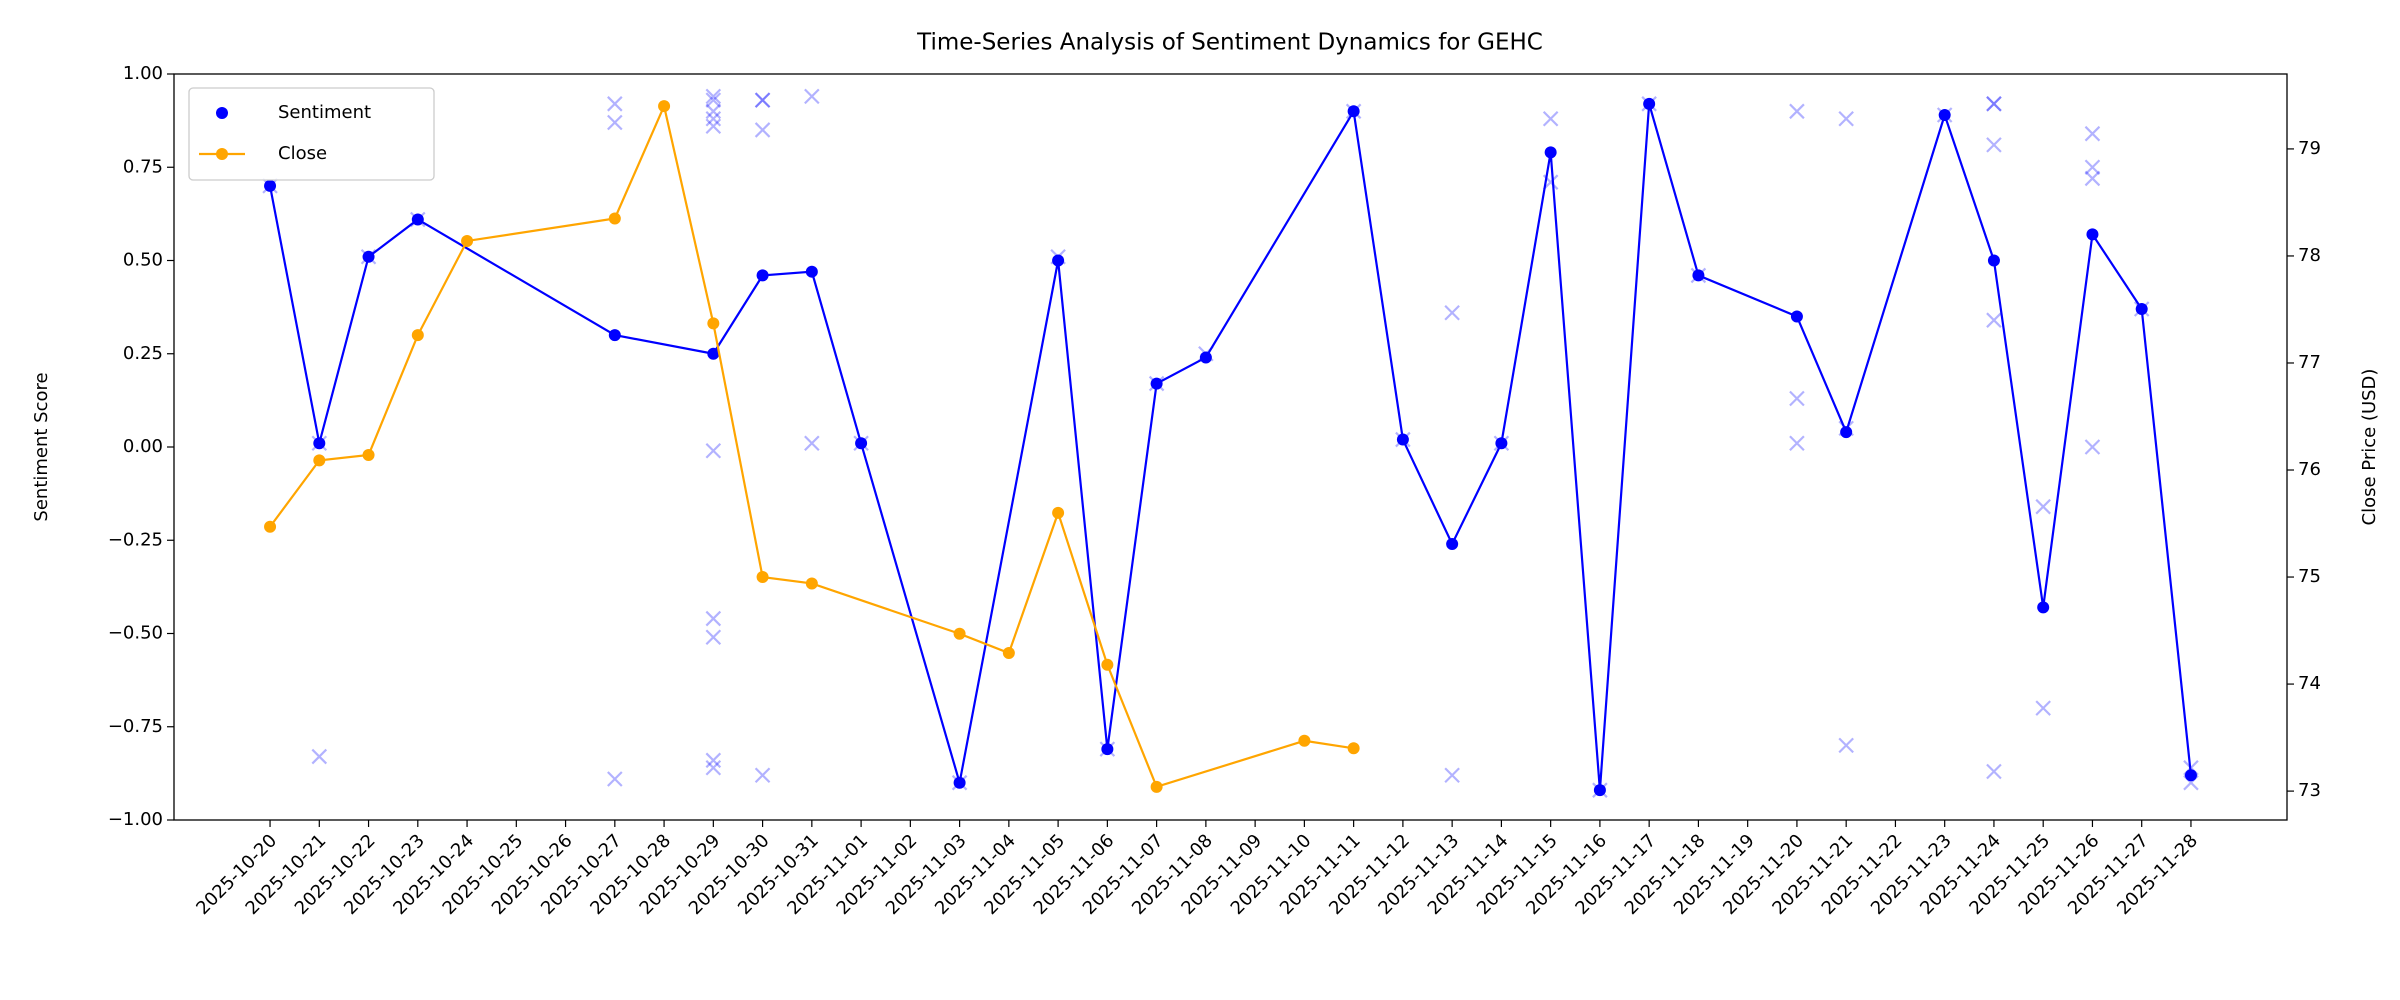  What do you see at coordinates (2309, 576) in the screenshot?
I see `y2-tick-label: 75` at bounding box center [2309, 576].